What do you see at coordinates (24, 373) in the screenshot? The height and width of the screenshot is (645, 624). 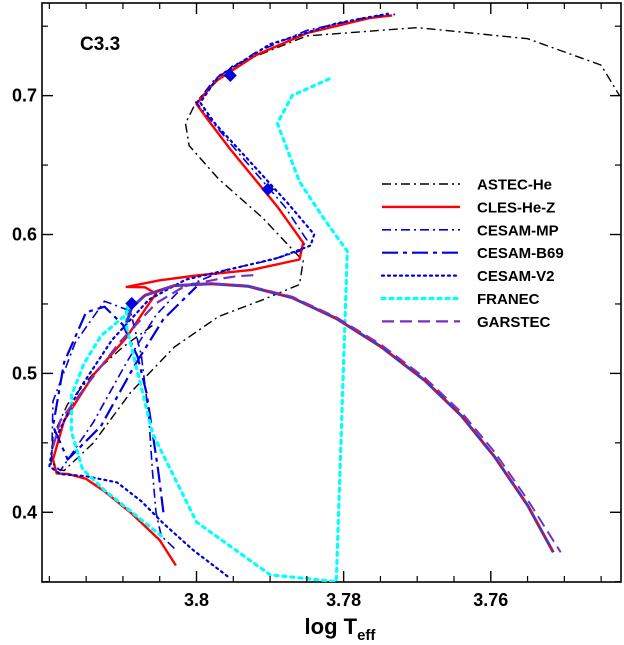 I see `y-tick-label: 0.5` at bounding box center [24, 373].